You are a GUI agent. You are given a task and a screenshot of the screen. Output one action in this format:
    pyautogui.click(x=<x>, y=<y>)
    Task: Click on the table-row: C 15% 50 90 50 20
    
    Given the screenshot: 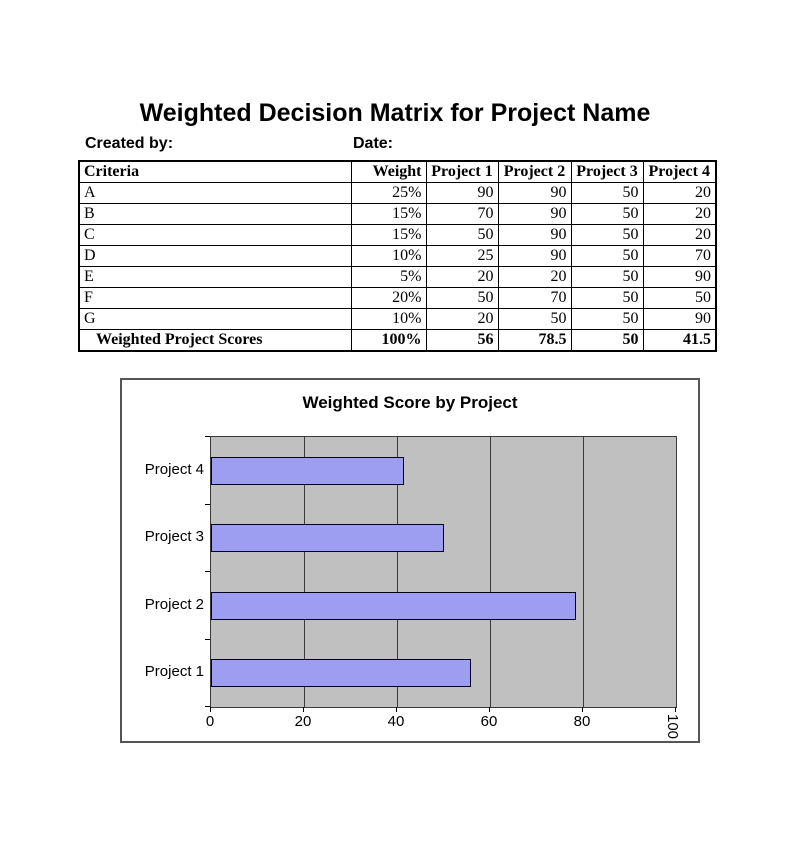 What is the action you would take?
    pyautogui.click(x=397, y=235)
    